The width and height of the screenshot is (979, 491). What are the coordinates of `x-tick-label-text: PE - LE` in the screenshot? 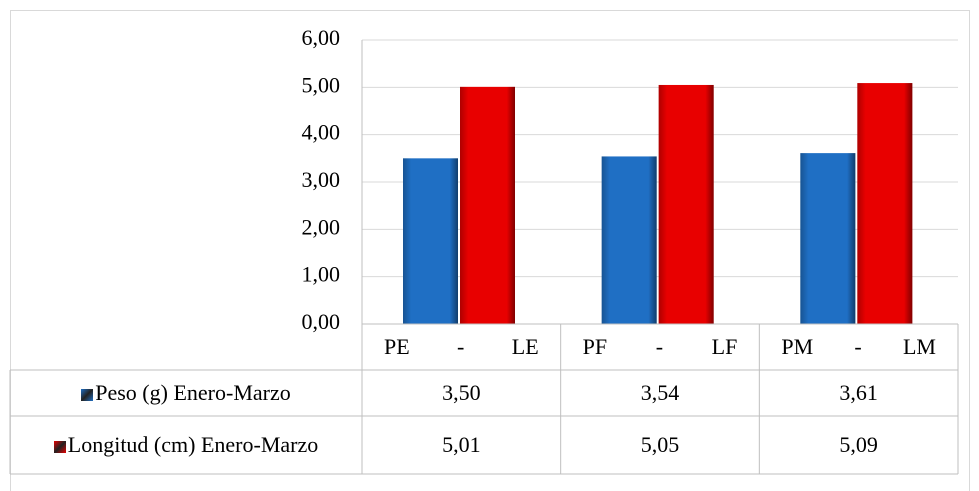 It's located at (461, 346).